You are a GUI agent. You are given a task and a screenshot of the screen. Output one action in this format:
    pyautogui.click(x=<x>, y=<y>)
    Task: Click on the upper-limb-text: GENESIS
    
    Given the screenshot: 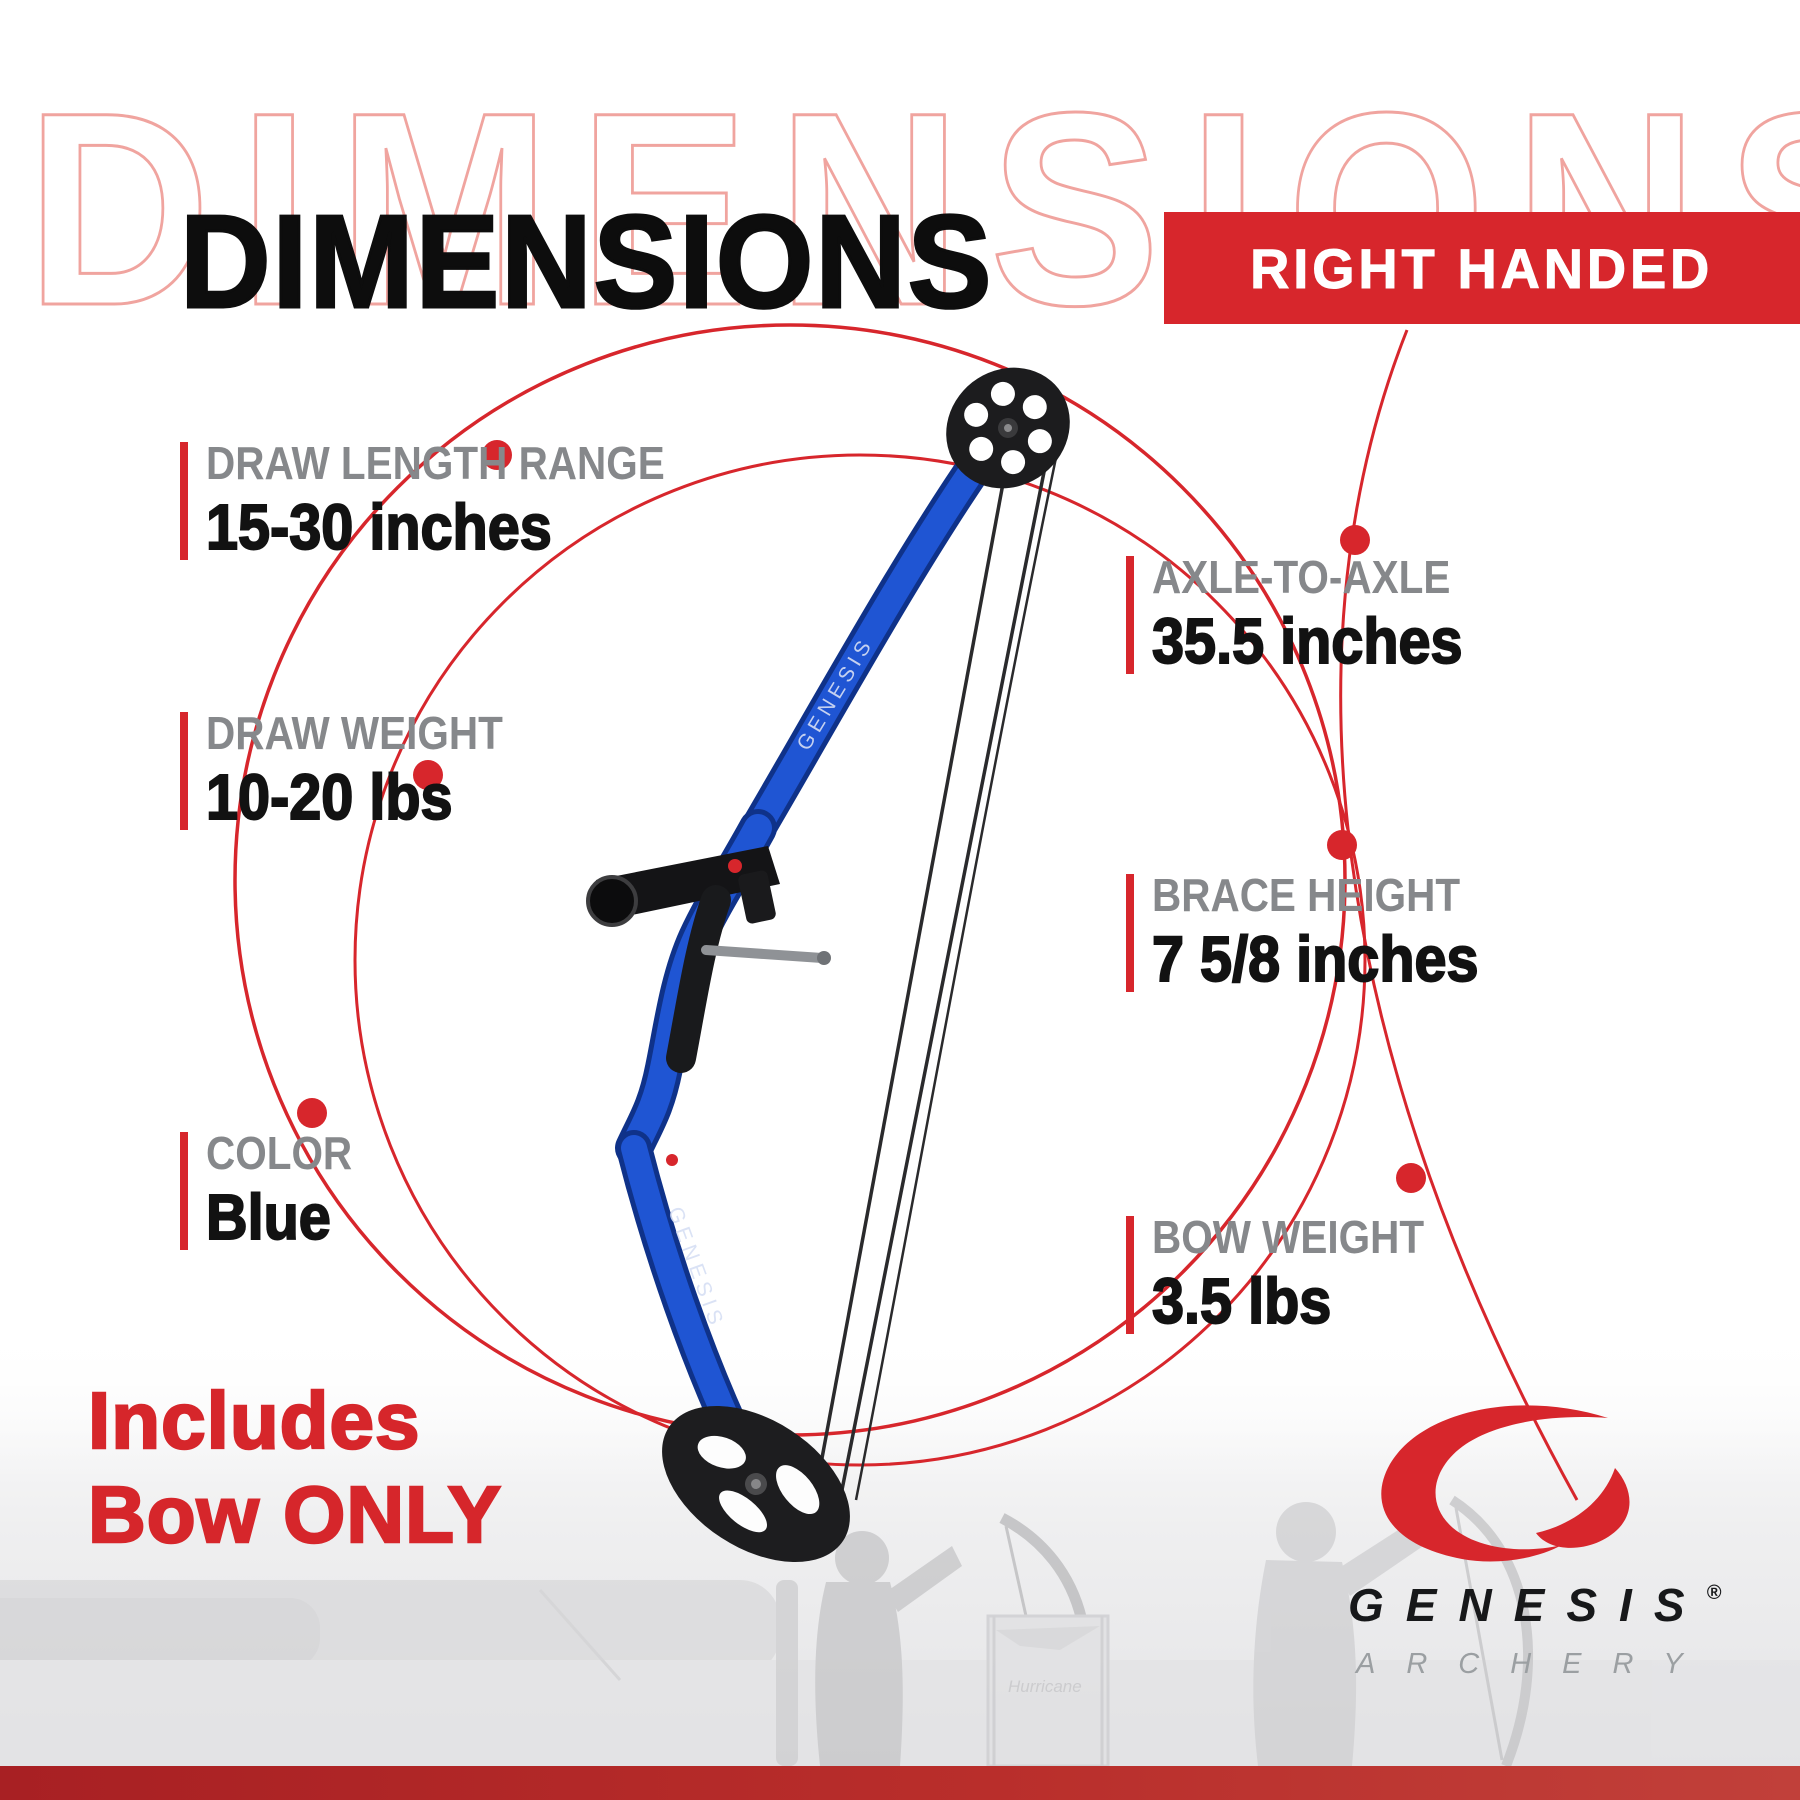 What is the action you would take?
    pyautogui.click(x=836, y=694)
    